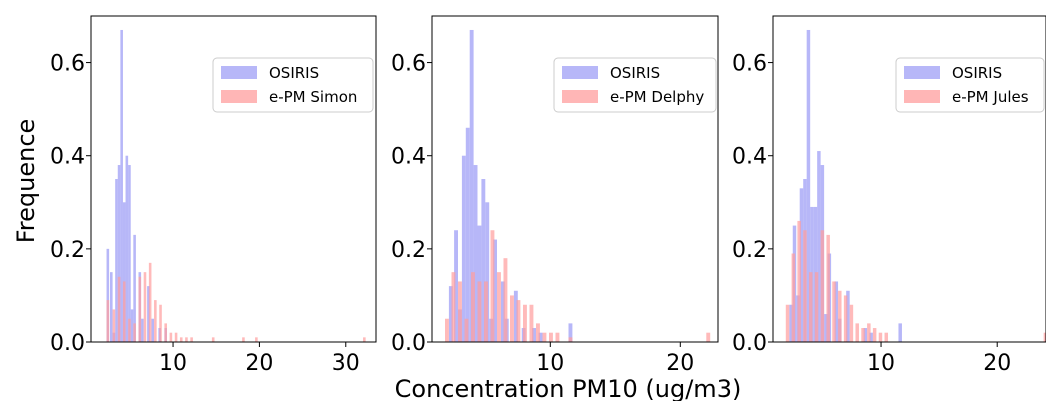  Describe the element at coordinates (313, 97) in the screenshot. I see `legend-entry: e-PM Simon` at that location.